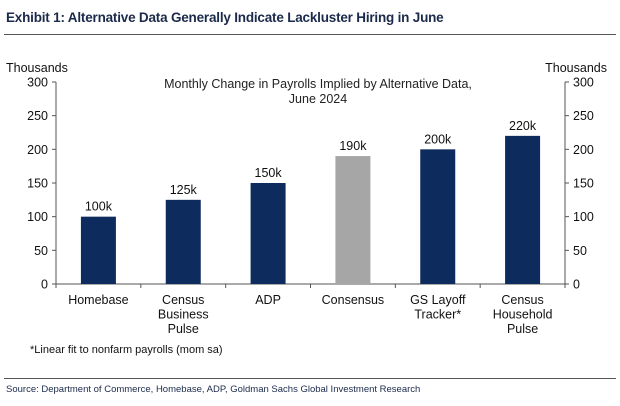 The height and width of the screenshot is (406, 620). I want to click on bar-data-label: 150k, so click(269, 173).